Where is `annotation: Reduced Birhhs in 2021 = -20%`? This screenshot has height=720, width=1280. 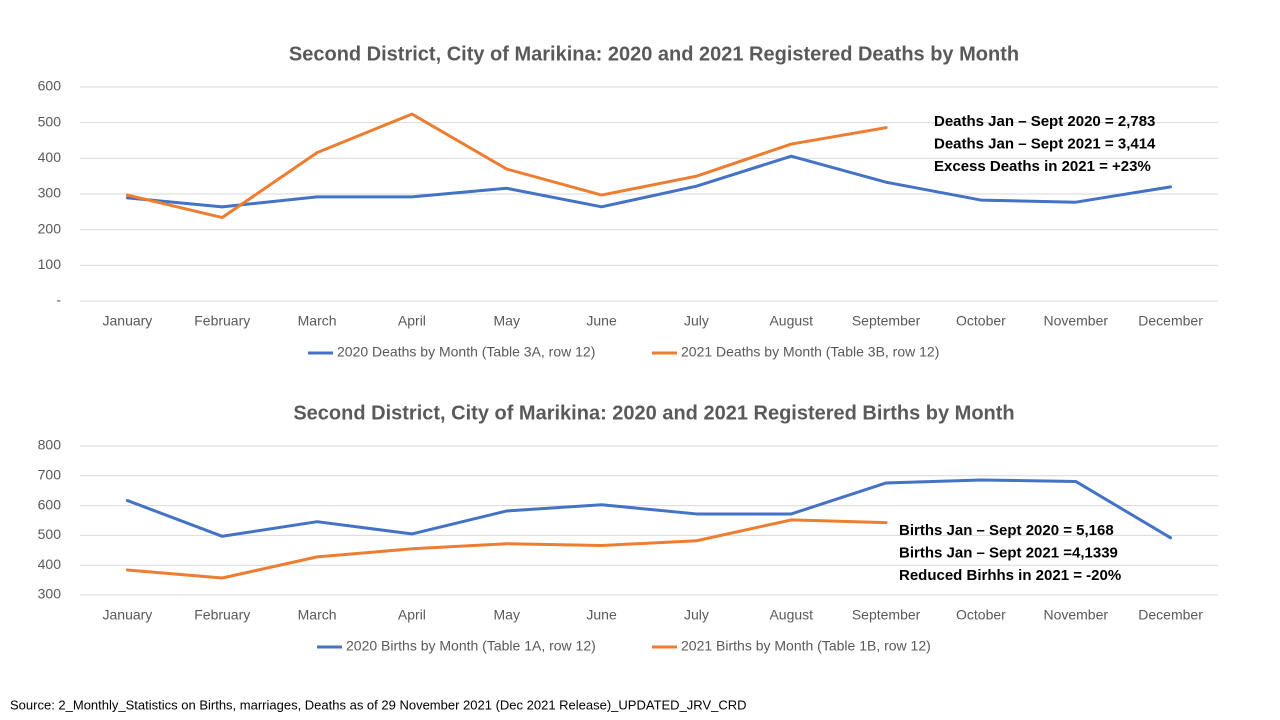 annotation: Reduced Birhhs in 2021 = -20% is located at coordinates (1010, 575).